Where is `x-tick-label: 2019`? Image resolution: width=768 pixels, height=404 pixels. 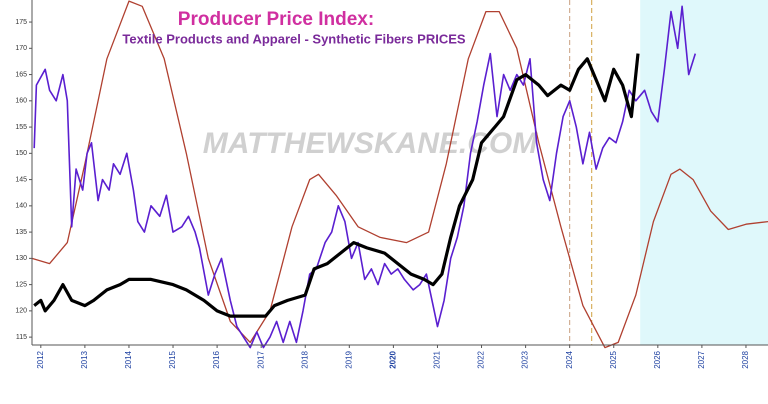
x-tick-label: 2019 is located at coordinates (348, 359).